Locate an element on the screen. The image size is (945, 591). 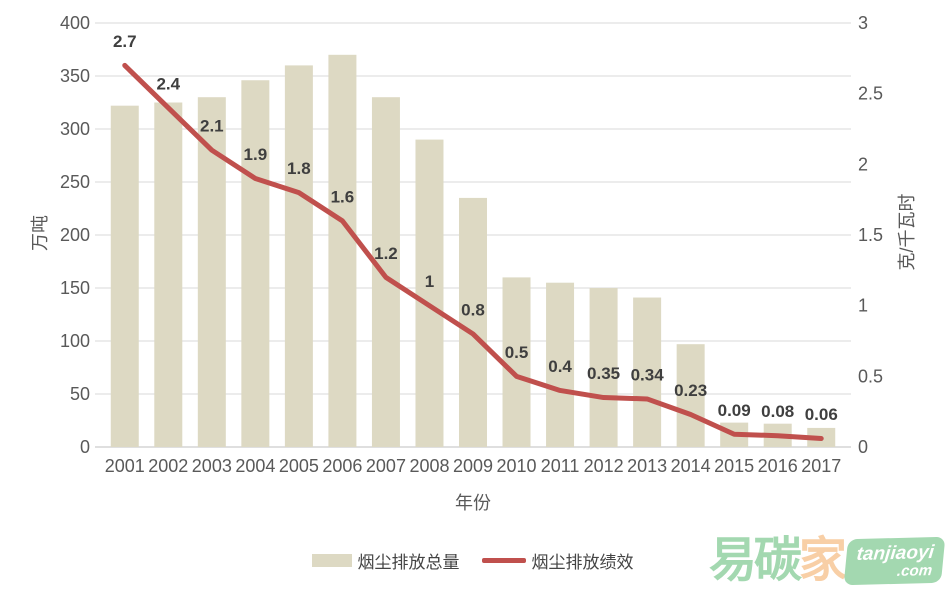
left-tick-label-150: 150 is located at coordinates (75, 288).